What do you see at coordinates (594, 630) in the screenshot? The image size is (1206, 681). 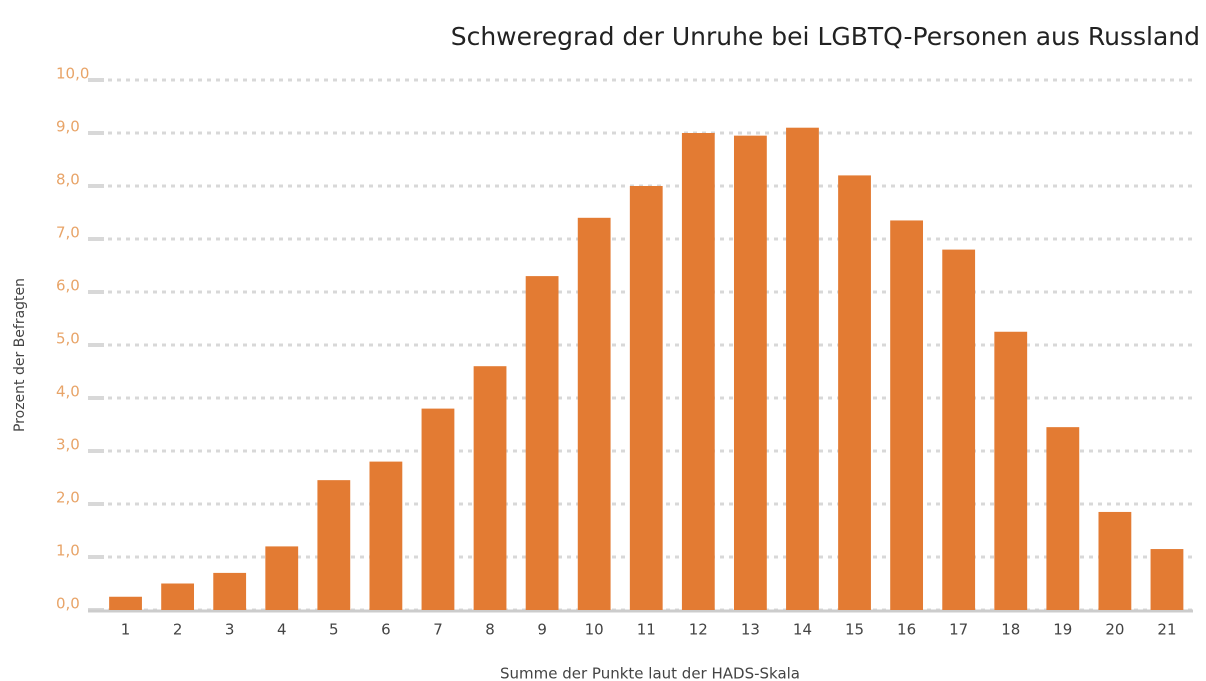 I see `x-tick-label: 10` at bounding box center [594, 630].